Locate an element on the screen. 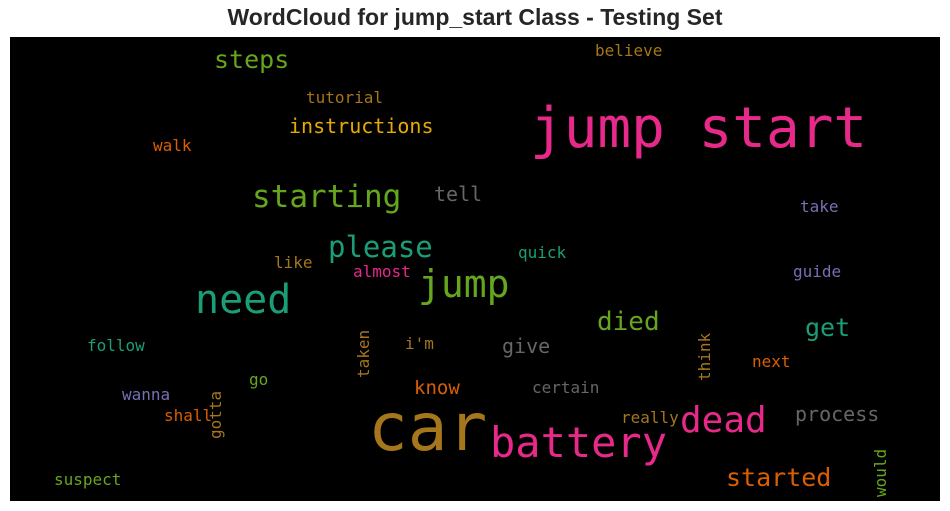 This screenshot has height=511, width=950. word-taken: taken is located at coordinates (363, 354).